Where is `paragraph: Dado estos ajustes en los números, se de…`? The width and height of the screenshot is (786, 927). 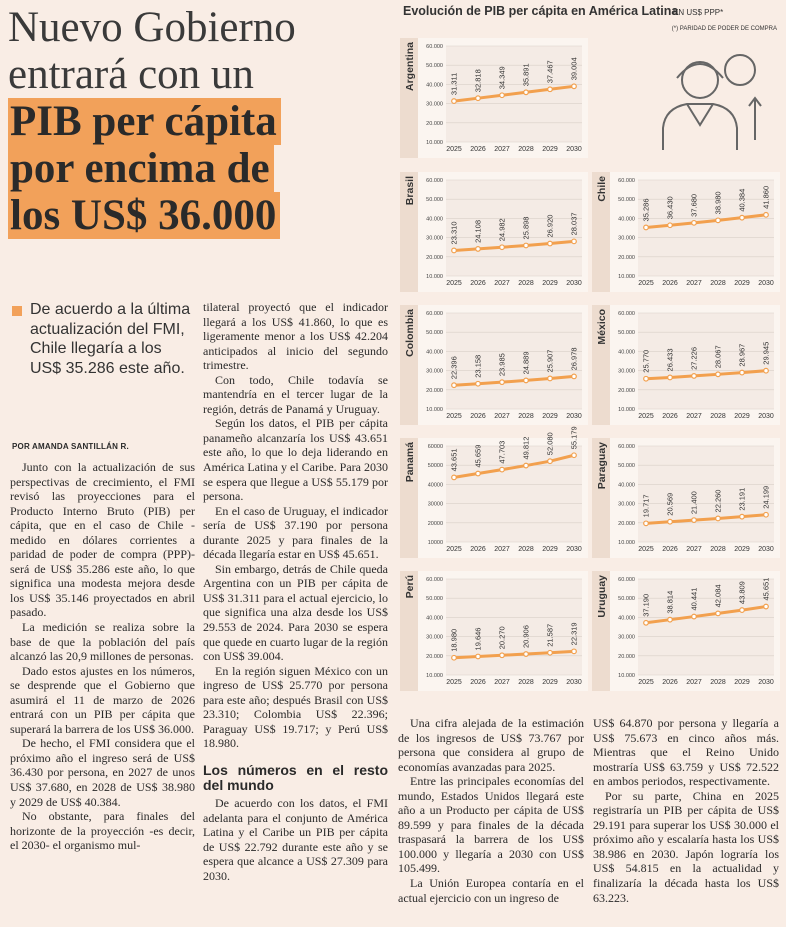
paragraph: Dado estos ajustes en los números, se de… is located at coordinates (102, 699).